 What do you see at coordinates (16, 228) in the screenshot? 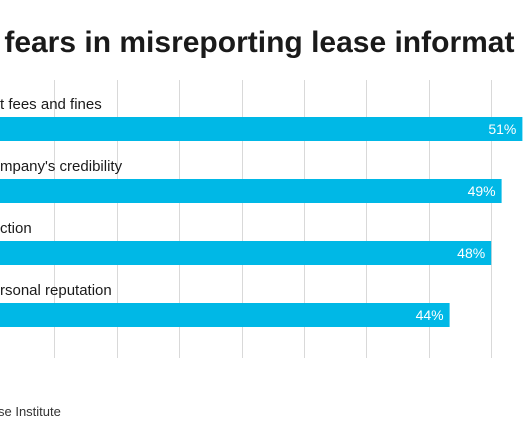
I see `category-label: ction` at bounding box center [16, 228].